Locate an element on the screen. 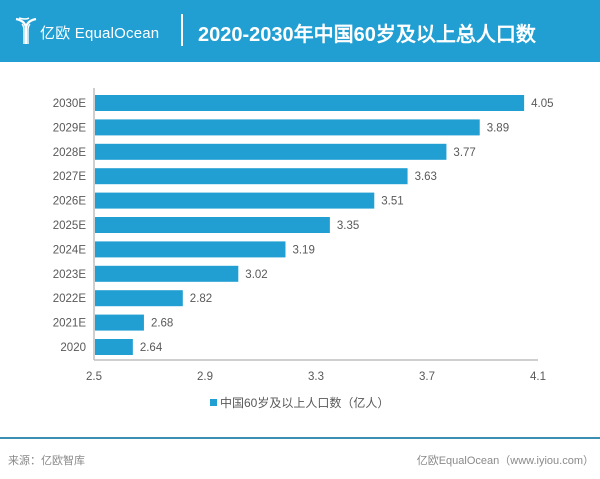  x-tick-label: 4.1 is located at coordinates (538, 377).